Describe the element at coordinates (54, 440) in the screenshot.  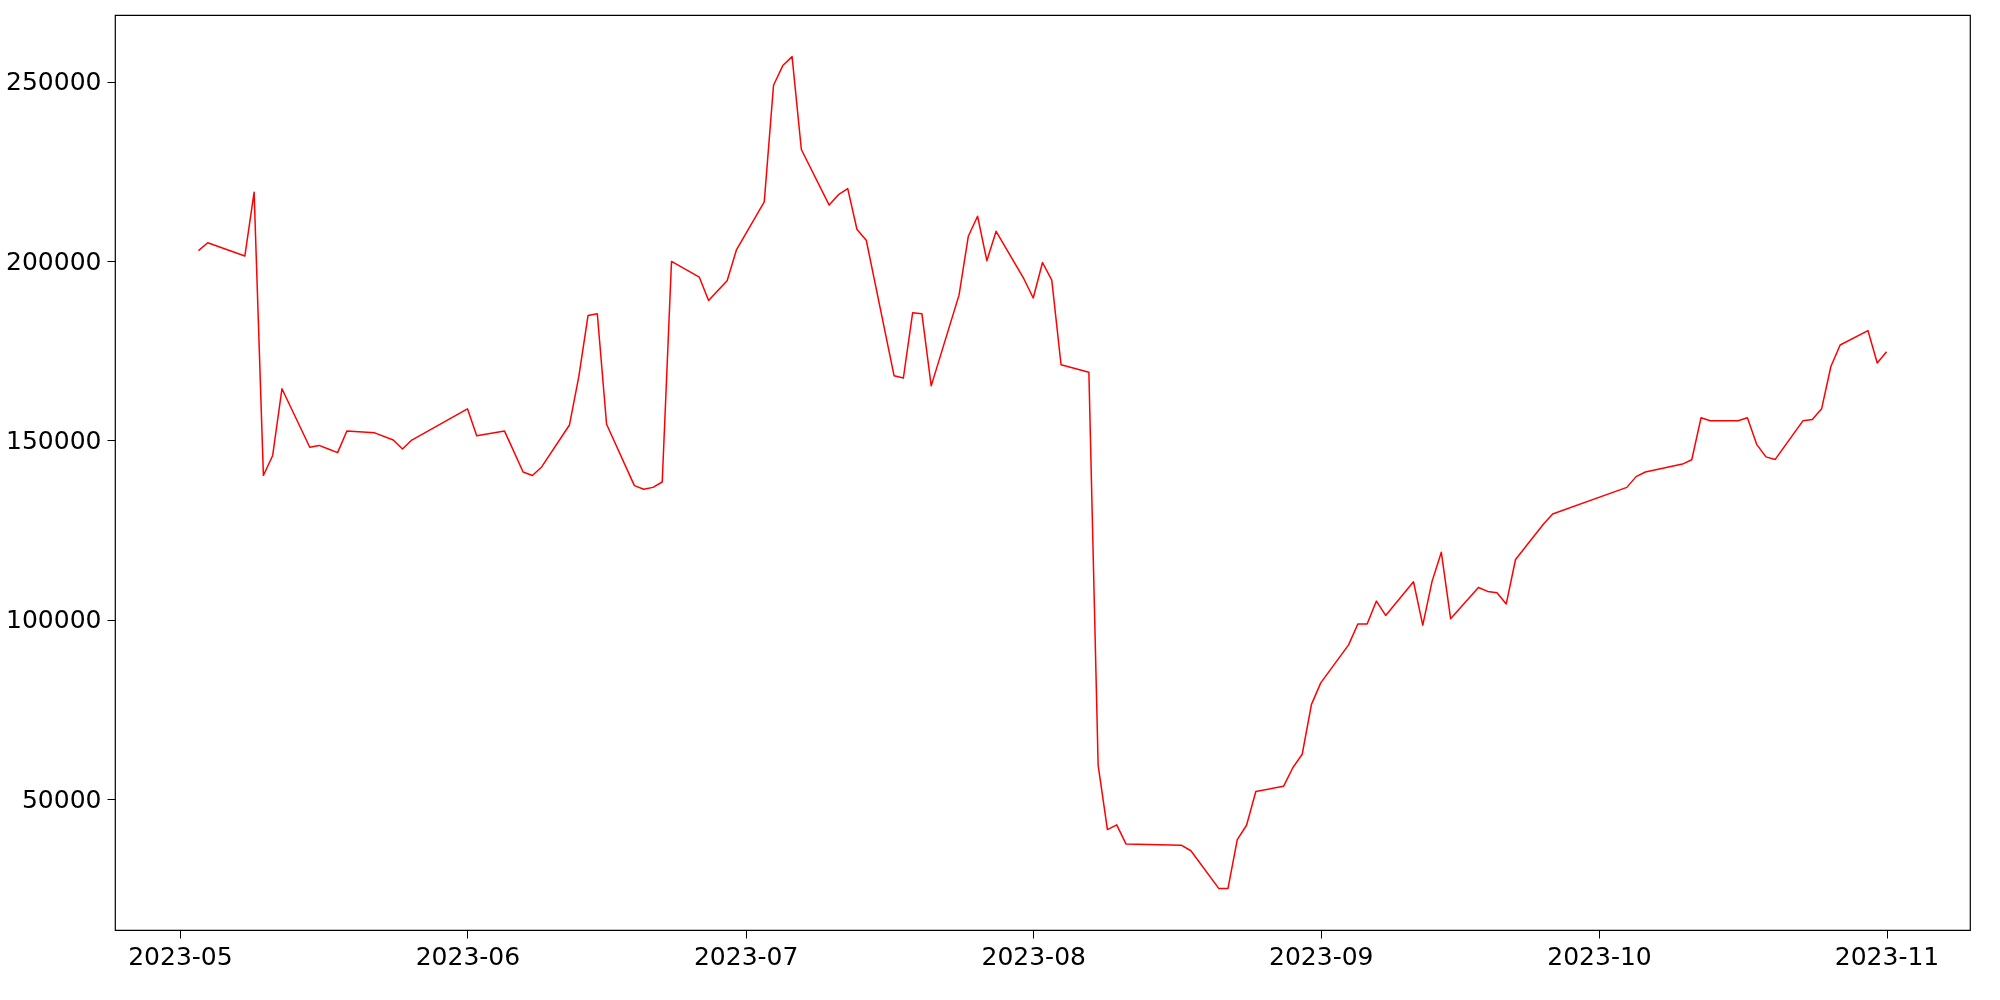
I see `y-tick-label: 150000` at that location.